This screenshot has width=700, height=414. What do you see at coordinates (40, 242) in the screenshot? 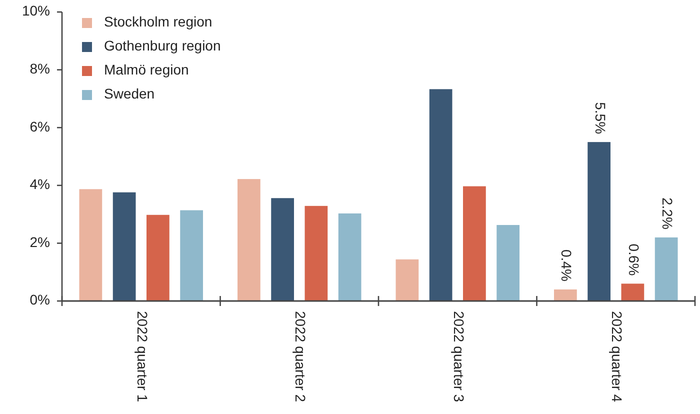
I see `y-tick-label: 2%` at bounding box center [40, 242].